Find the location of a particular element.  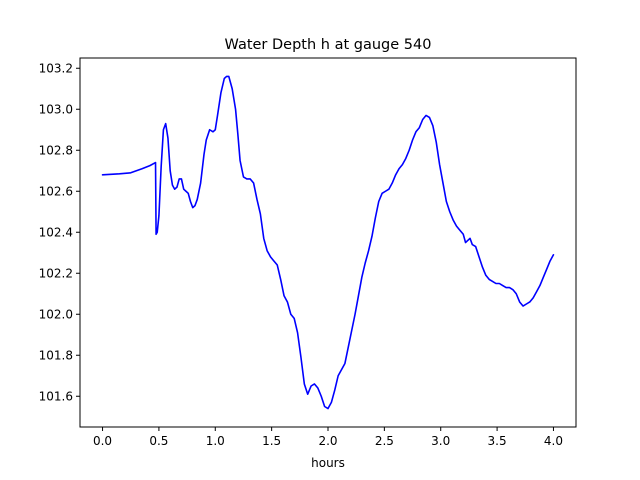

y-tick-label: 101.6 is located at coordinates (56, 396).